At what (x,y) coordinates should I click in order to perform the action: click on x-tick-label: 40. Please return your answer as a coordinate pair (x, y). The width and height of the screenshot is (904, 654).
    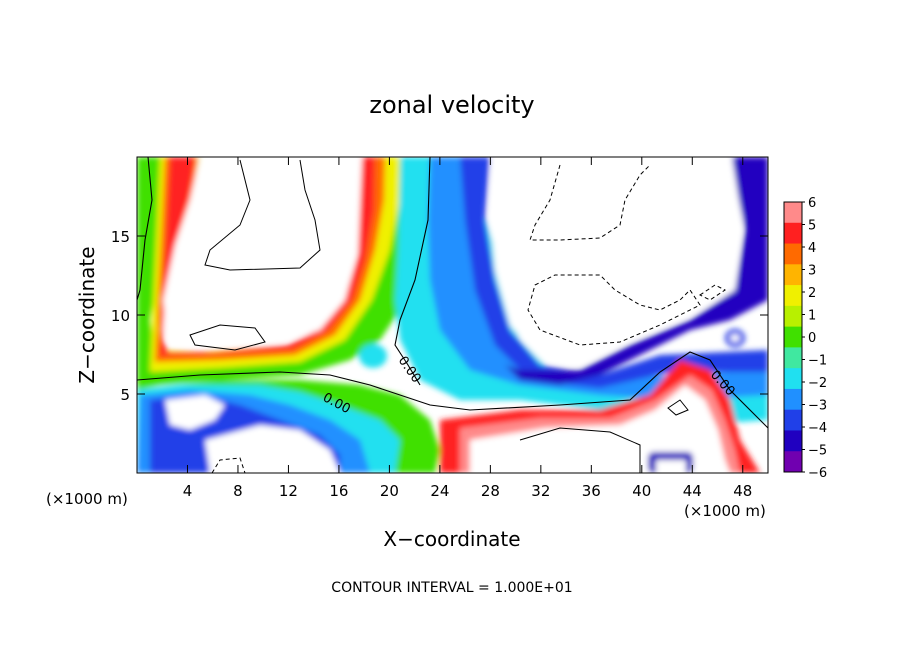
    Looking at the image, I should click on (641, 491).